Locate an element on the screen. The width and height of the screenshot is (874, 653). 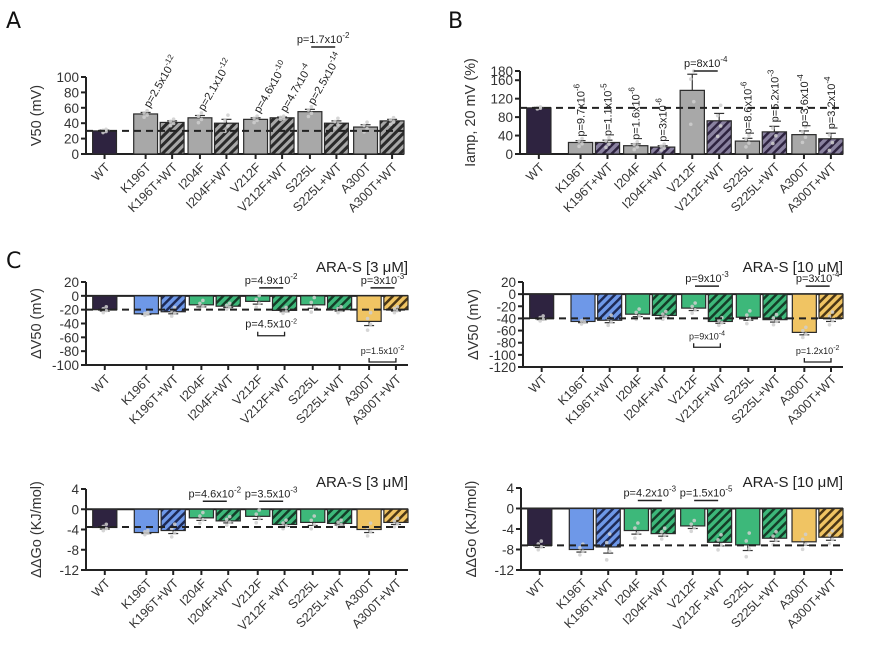
panel-letter-c: C is located at coordinates (13, 261).